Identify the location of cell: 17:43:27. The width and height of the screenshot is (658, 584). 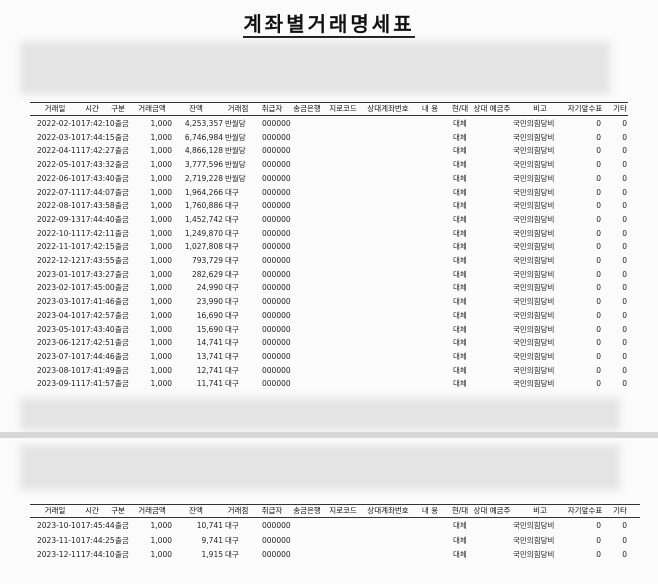
(98, 274).